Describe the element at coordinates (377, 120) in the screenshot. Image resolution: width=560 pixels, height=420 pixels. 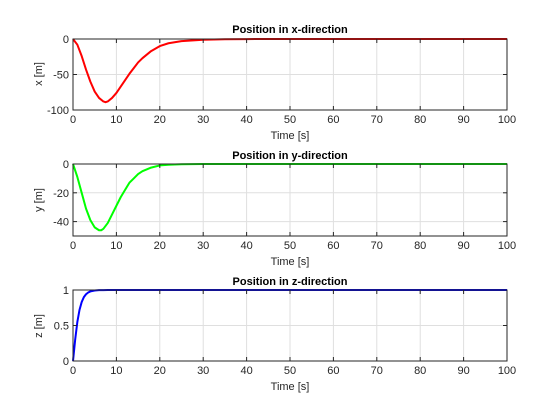
I see `subplot-x-x-tick-label: 70` at that location.